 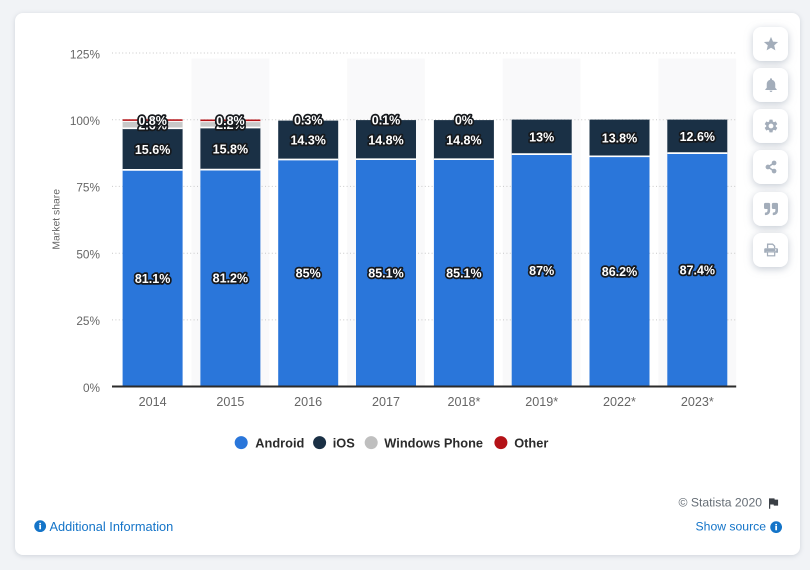 What do you see at coordinates (152, 126) in the screenshot?
I see `svg-text: 2.6%` at bounding box center [152, 126].